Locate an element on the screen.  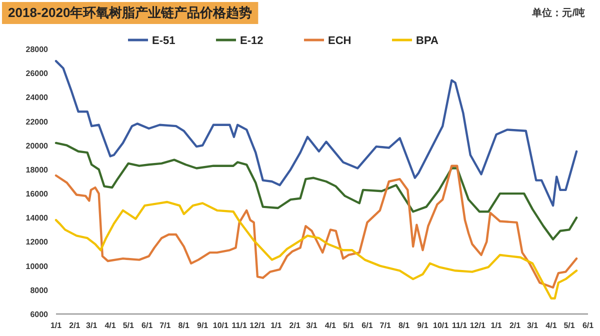
text: 单位：元/吨 is located at coordinates (558, 13).